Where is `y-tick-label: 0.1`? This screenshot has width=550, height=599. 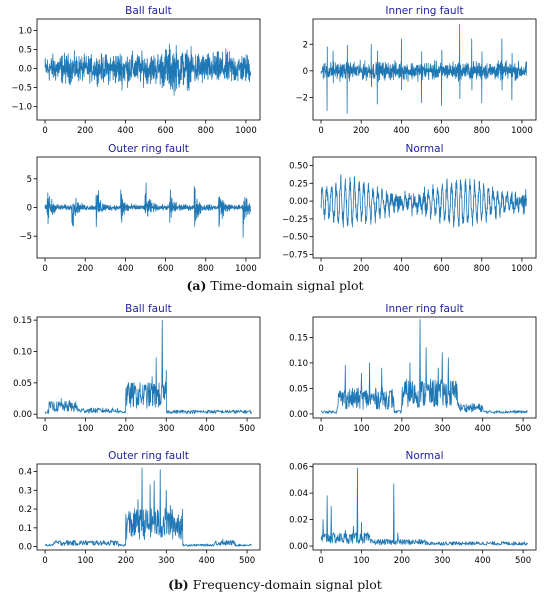
y-tick-label: 0.1 is located at coordinates (25, 529).